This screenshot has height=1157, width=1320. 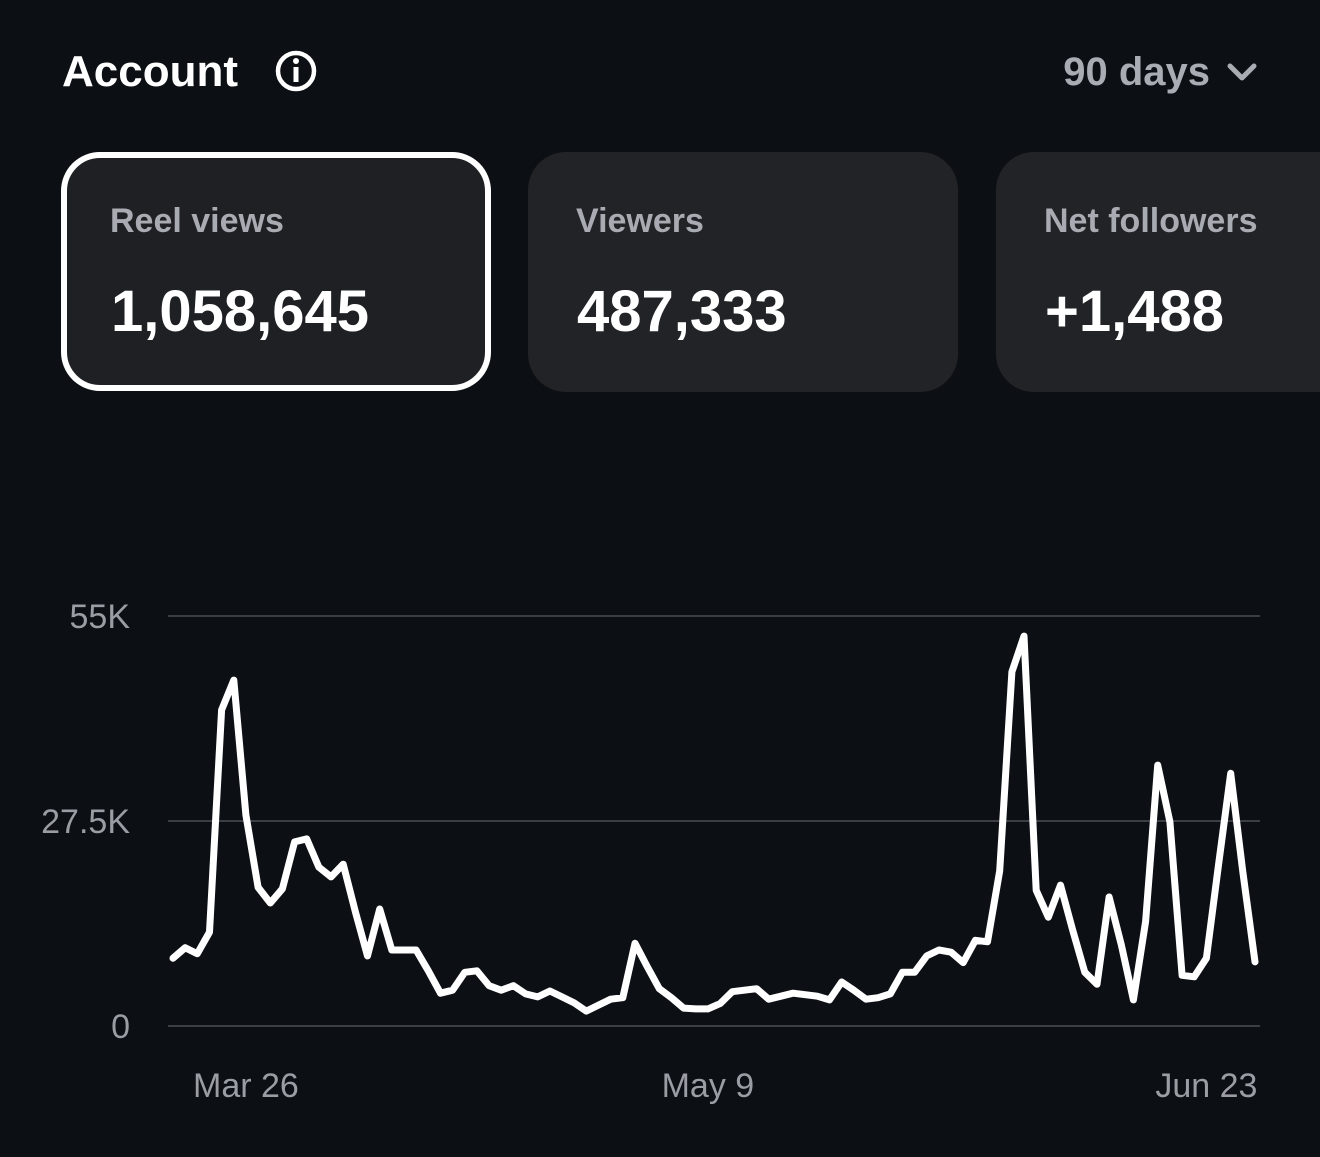 What do you see at coordinates (1206, 1086) in the screenshot?
I see `x-tick-label: Jun 23` at bounding box center [1206, 1086].